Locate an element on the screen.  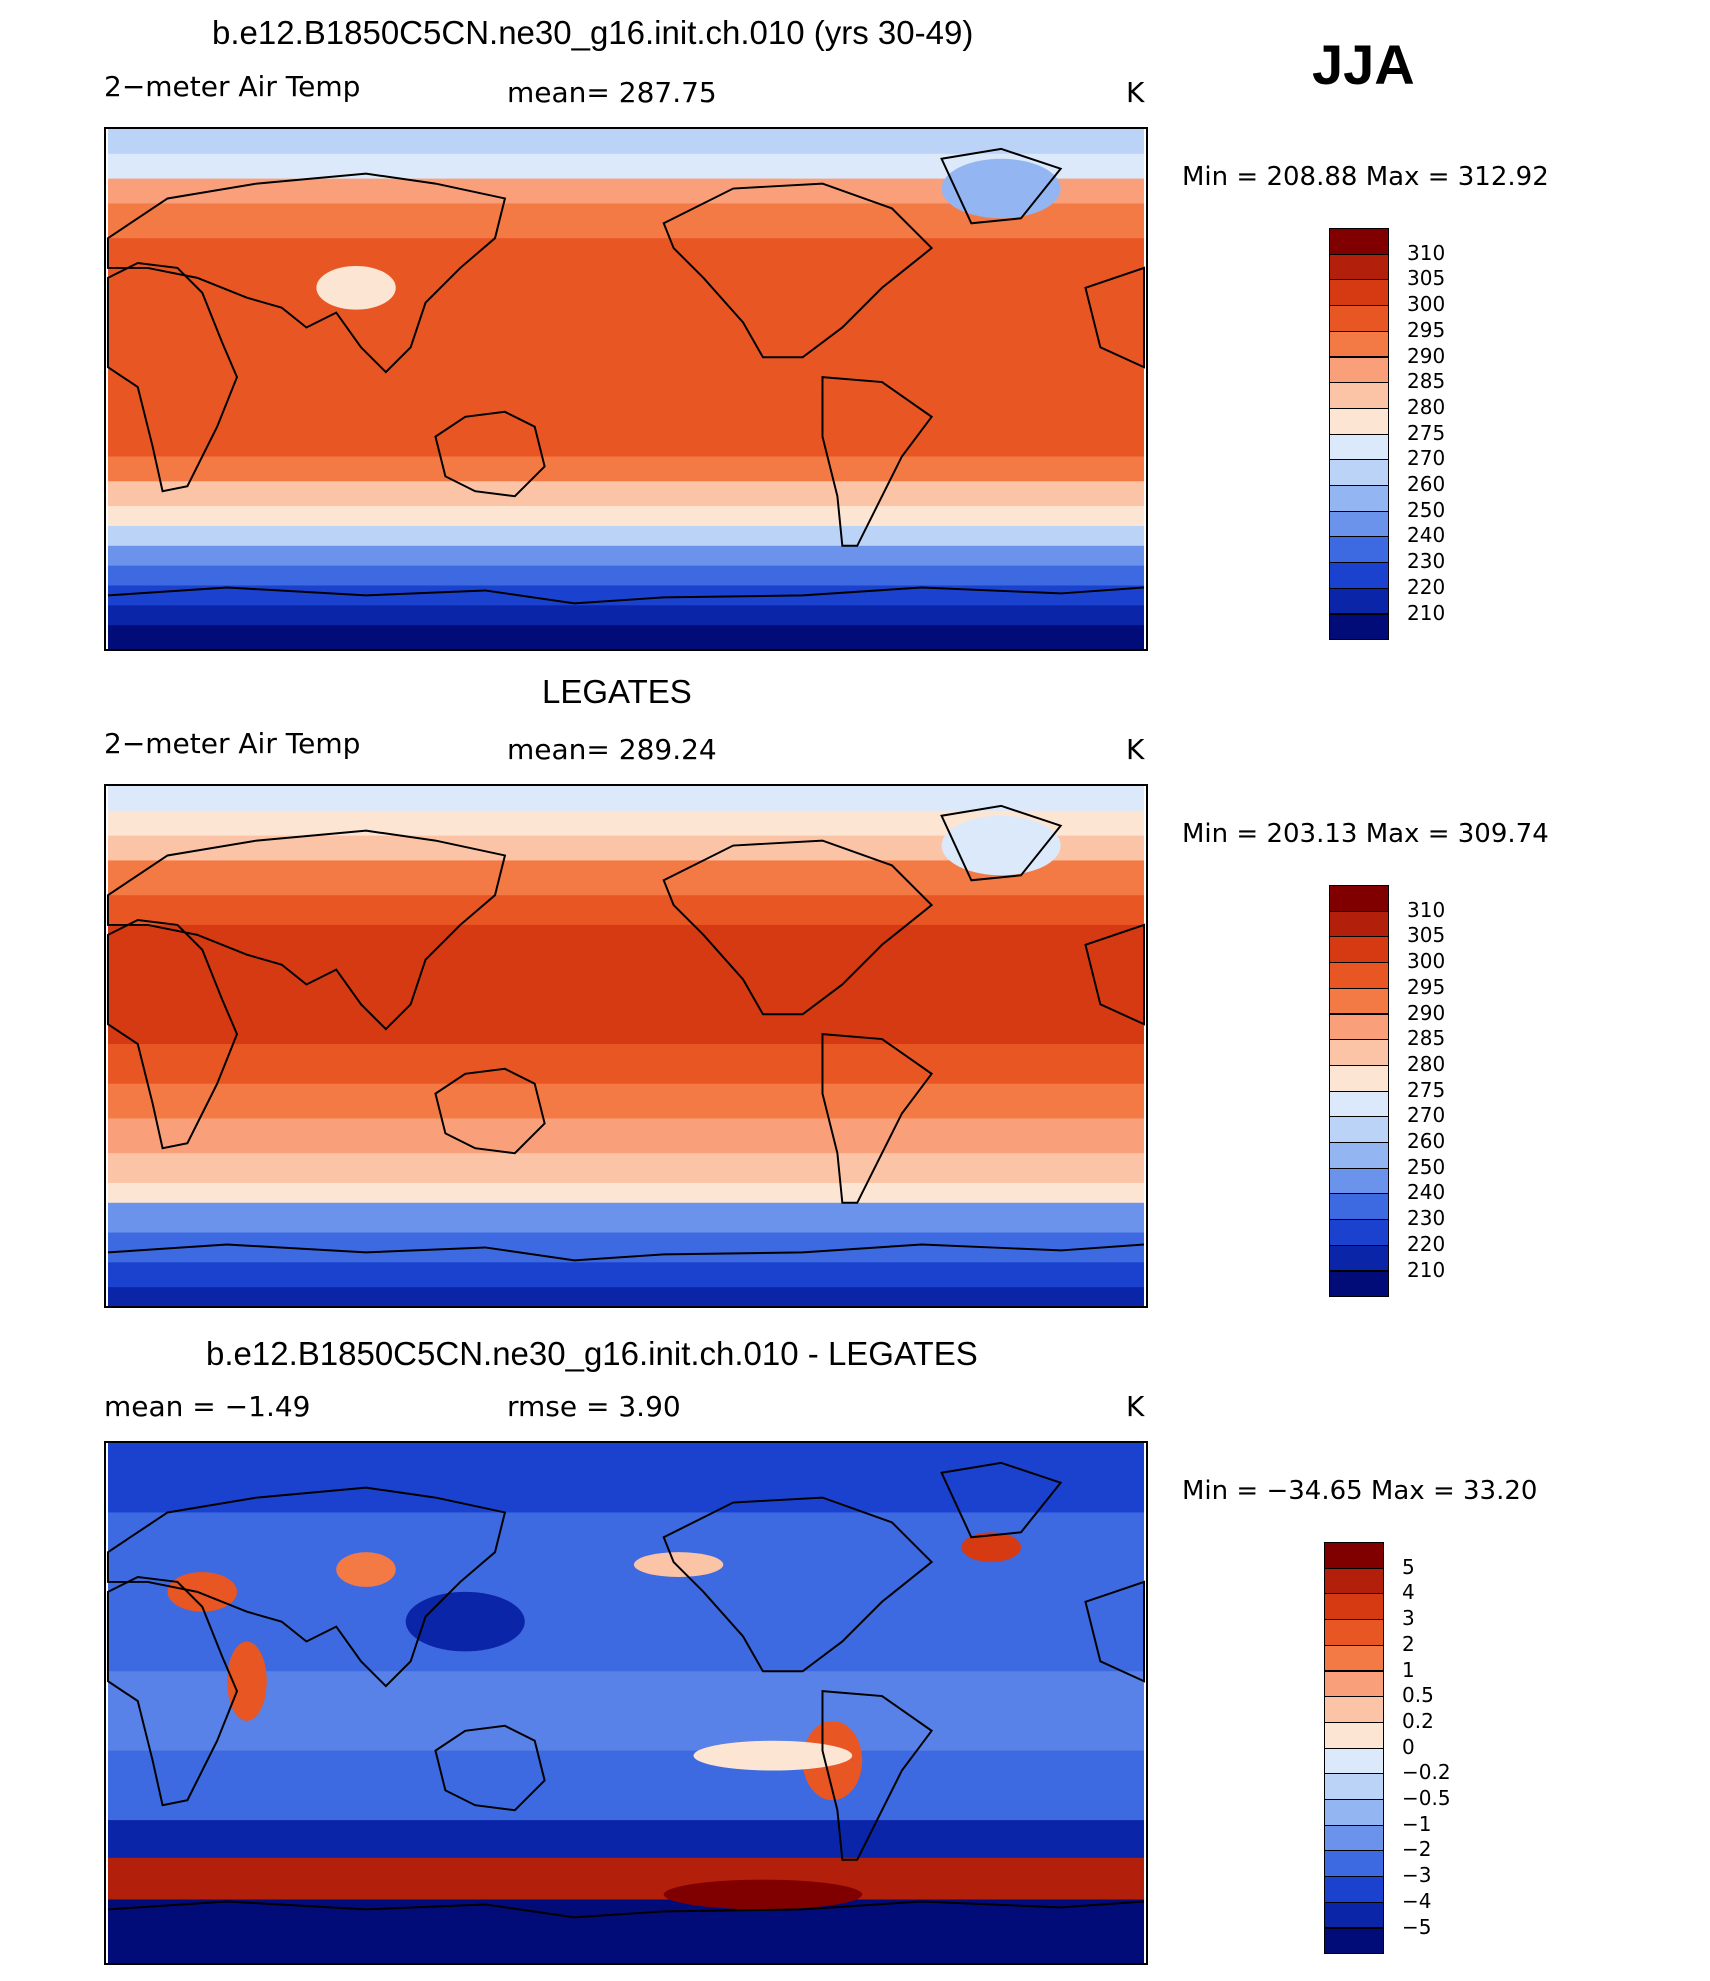
panel-1-mean-label: mean= 287.75 is located at coordinates (612, 92).